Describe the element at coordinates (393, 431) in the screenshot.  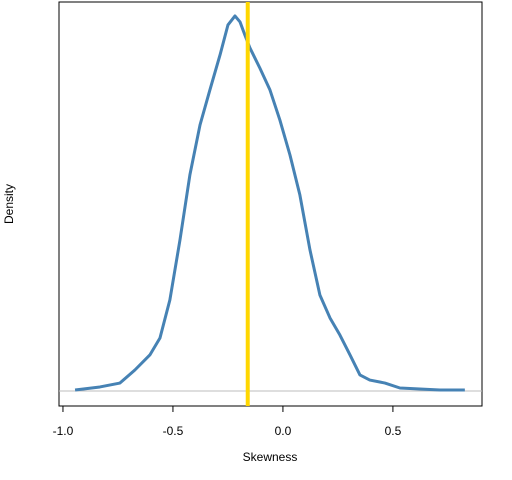
I see `x-tick-label: 0.5` at that location.